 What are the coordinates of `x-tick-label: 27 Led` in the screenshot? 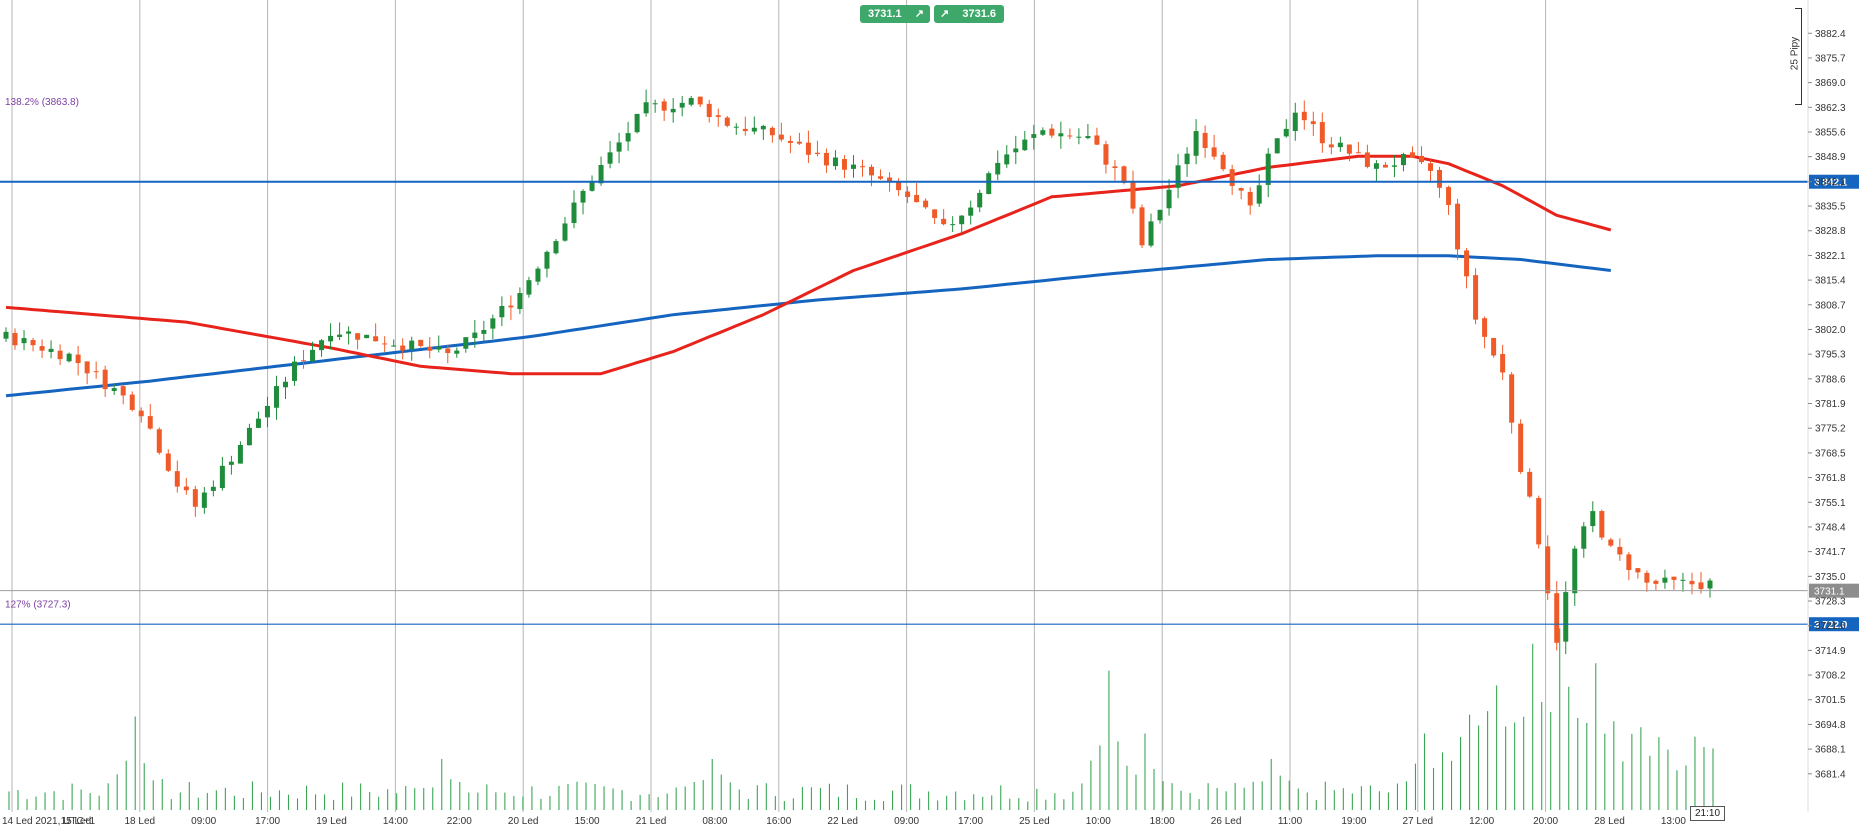 It's located at (1418, 821).